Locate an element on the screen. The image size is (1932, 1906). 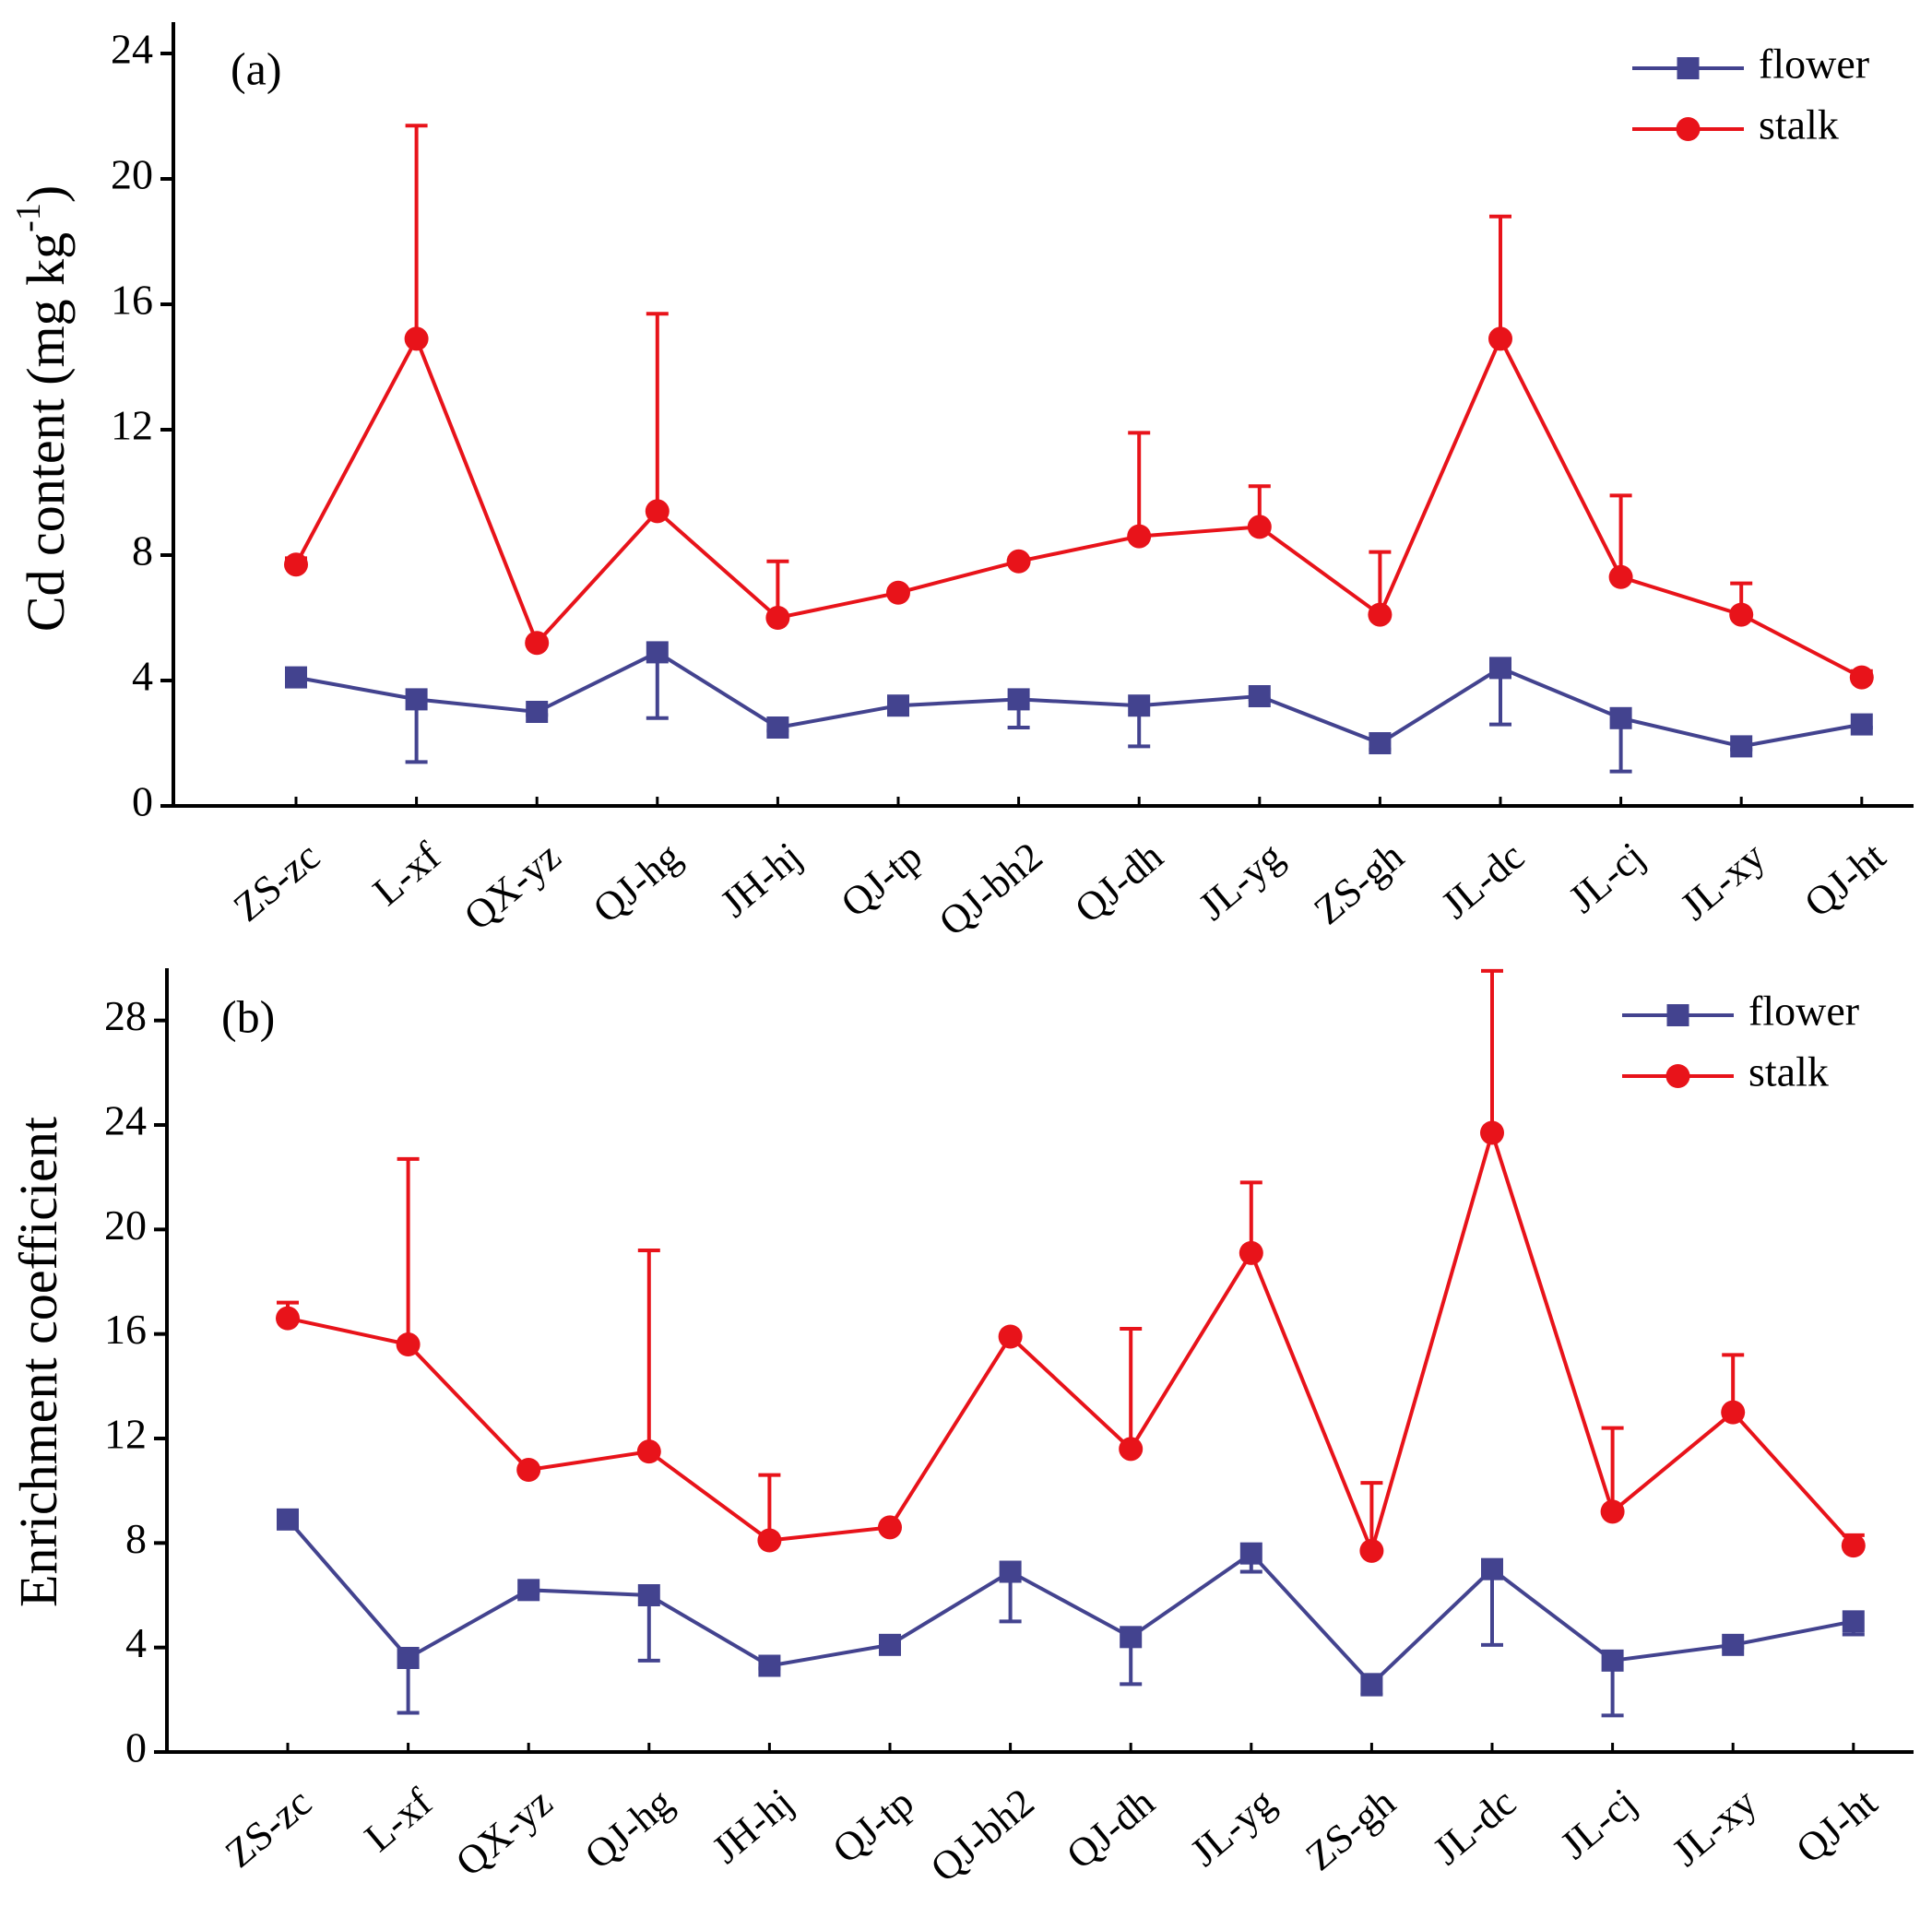
y-label-text: Cd content (mg kg is located at coordinates (46, 432).